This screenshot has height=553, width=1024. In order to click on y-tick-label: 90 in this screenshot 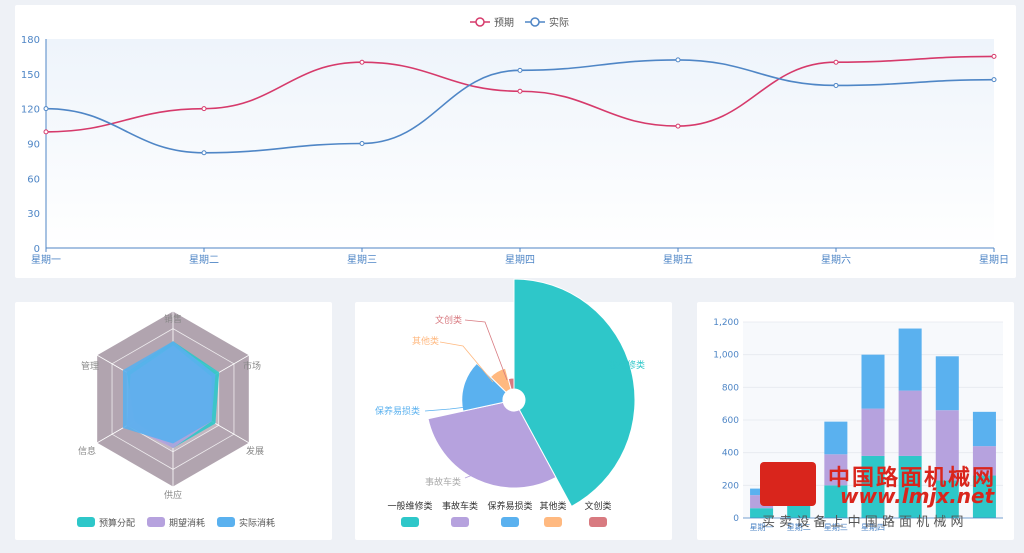, I will do `click(33, 145)`.